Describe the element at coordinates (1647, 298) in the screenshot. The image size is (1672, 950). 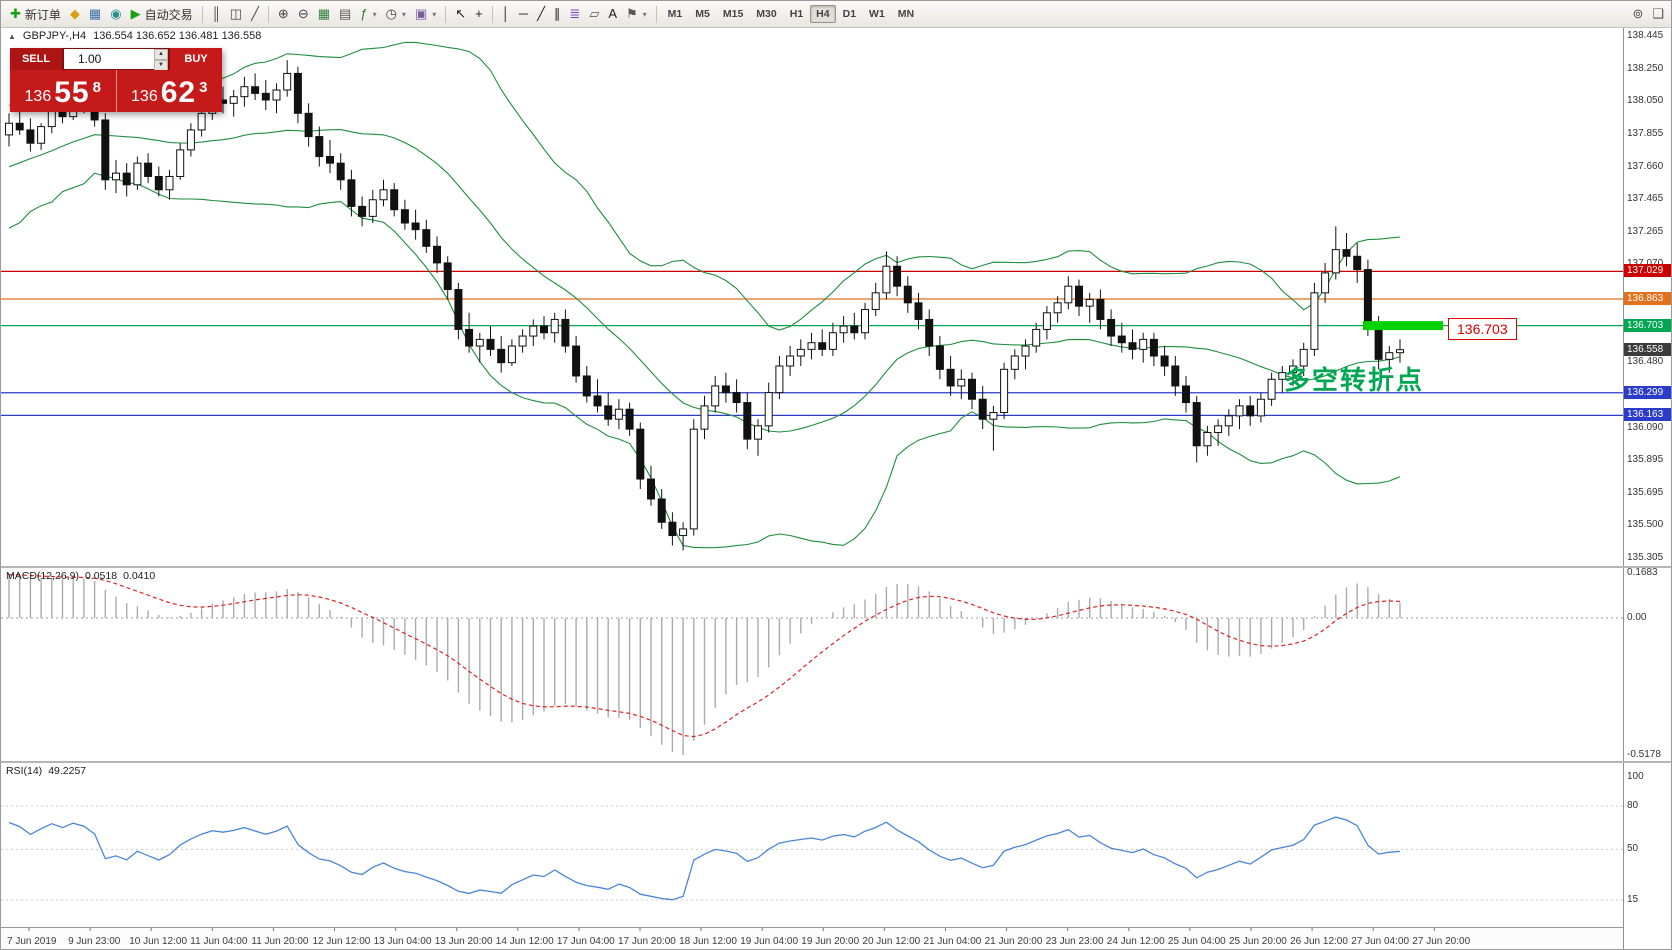
I see `level-price-flag: 136.863` at that location.